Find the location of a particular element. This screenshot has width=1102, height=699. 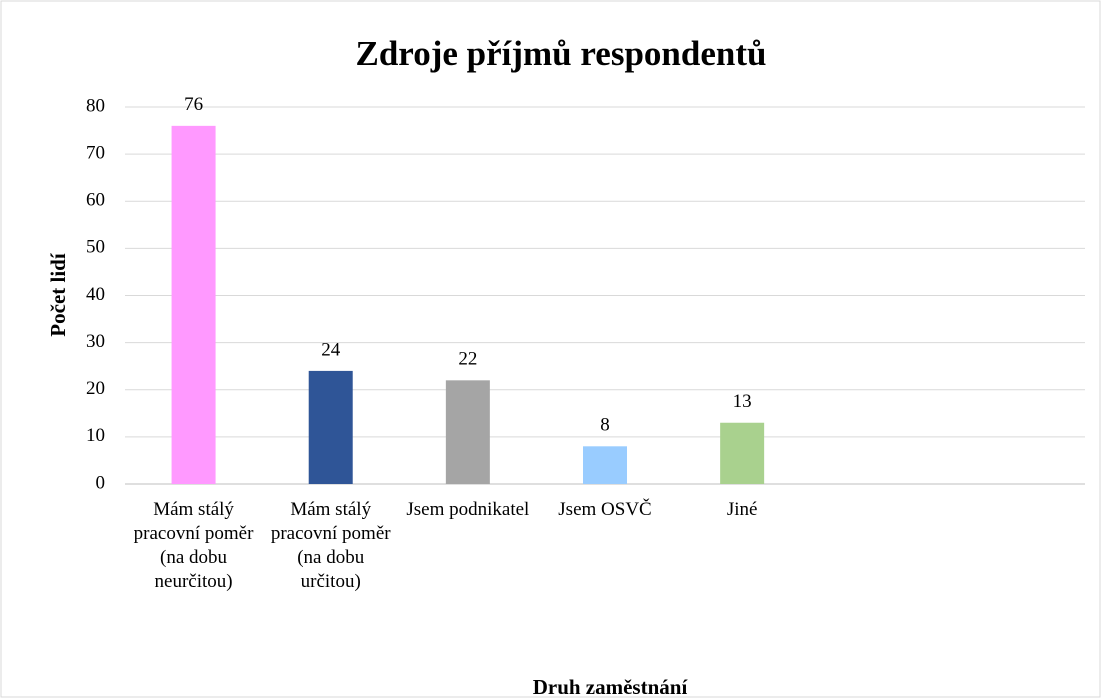

chart-title: Zdroje příjmů respondentů is located at coordinates (561, 53).